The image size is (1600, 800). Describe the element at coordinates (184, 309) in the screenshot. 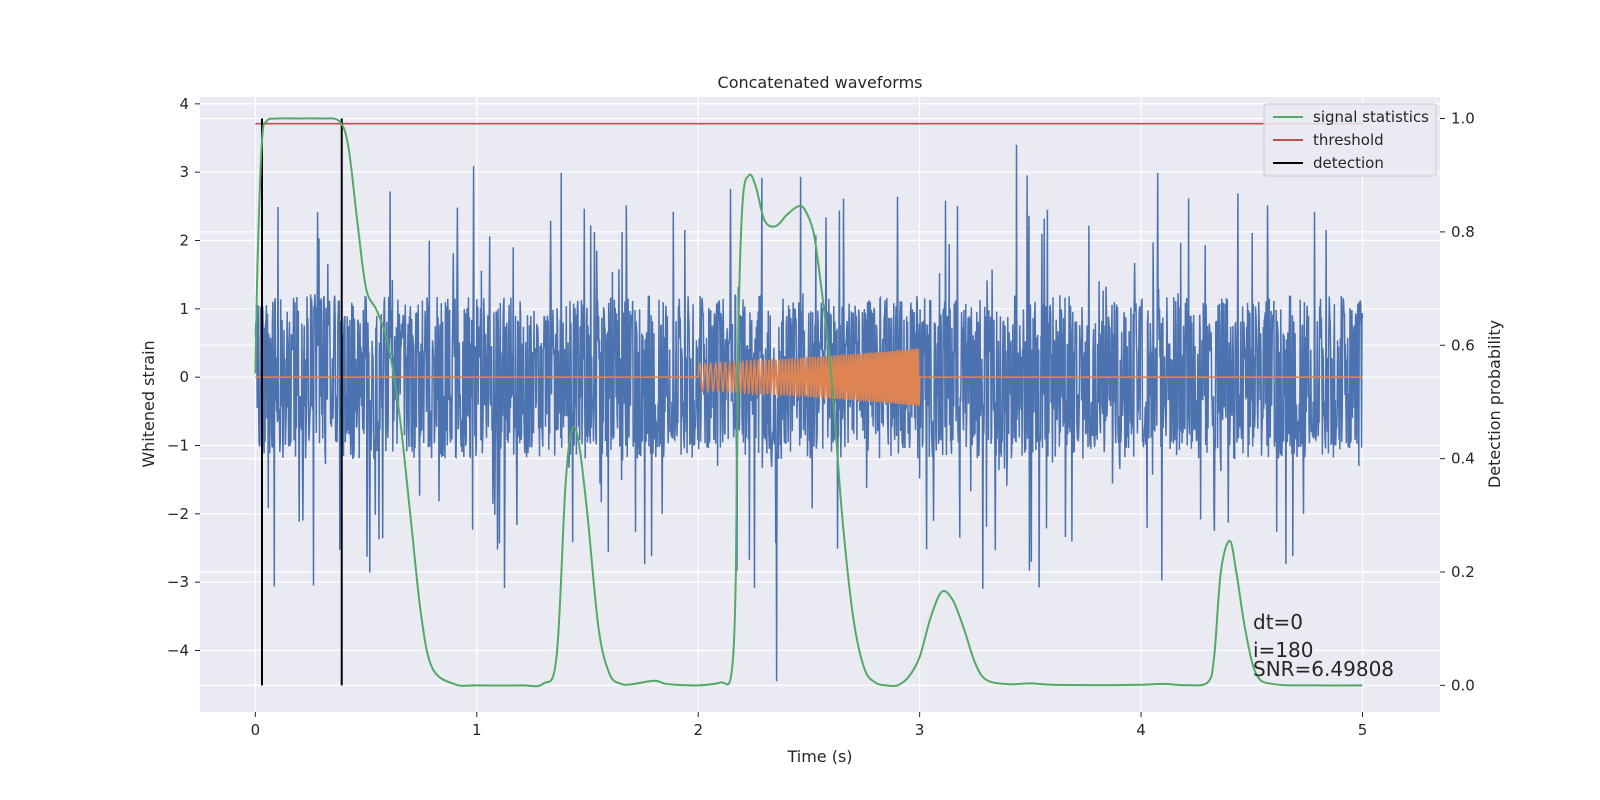

I see `y-tick-label: 1` at that location.